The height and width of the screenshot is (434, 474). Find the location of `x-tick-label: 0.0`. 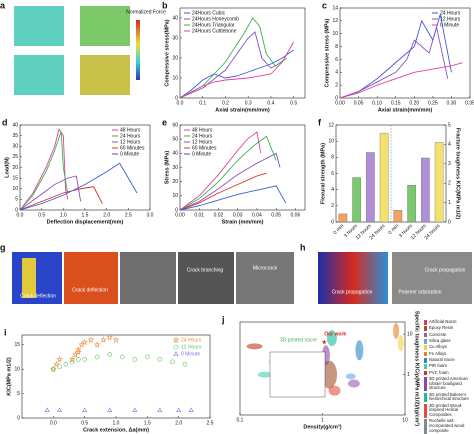

x-tick-label: 0.0 is located at coordinates (180, 103).